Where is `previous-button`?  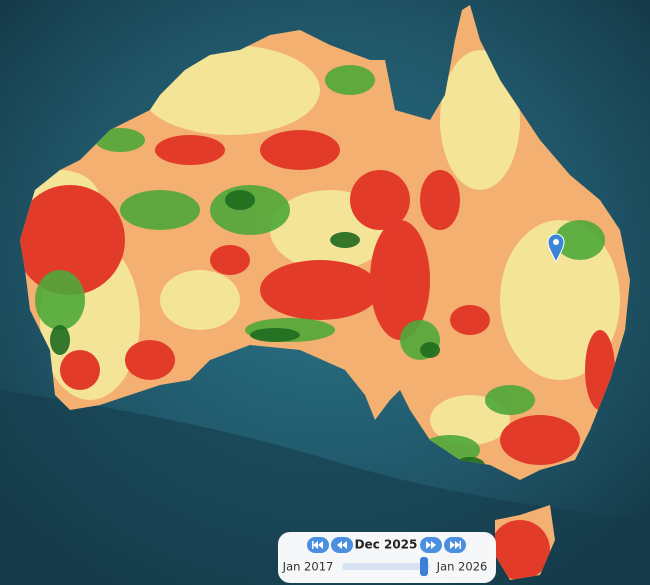 previous-button is located at coordinates (342, 545).